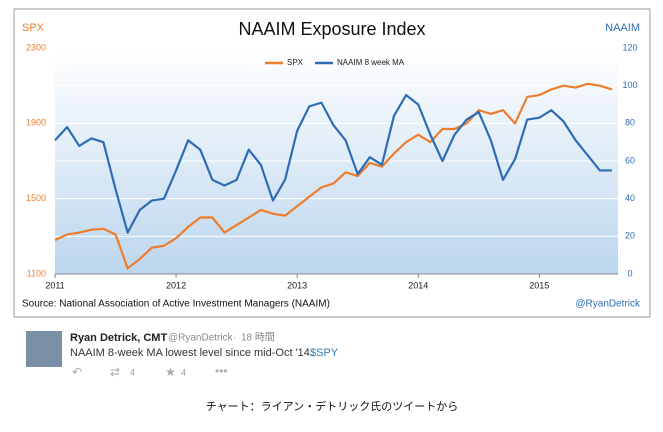 The image size is (663, 432). I want to click on tweet-handle: @RyanDetrick, so click(201, 338).